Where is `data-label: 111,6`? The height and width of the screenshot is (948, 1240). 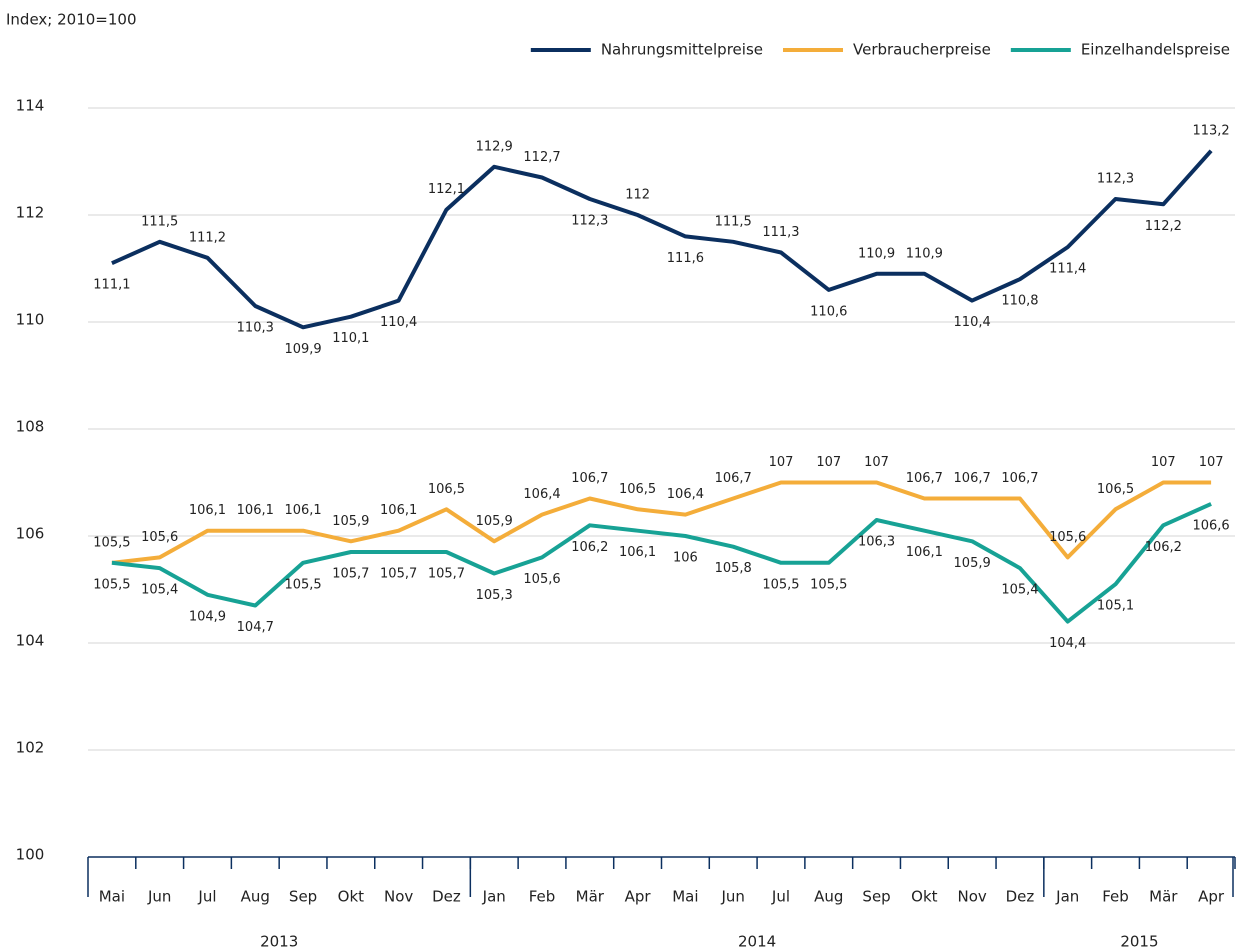
data-label: 111,6 is located at coordinates (685, 258).